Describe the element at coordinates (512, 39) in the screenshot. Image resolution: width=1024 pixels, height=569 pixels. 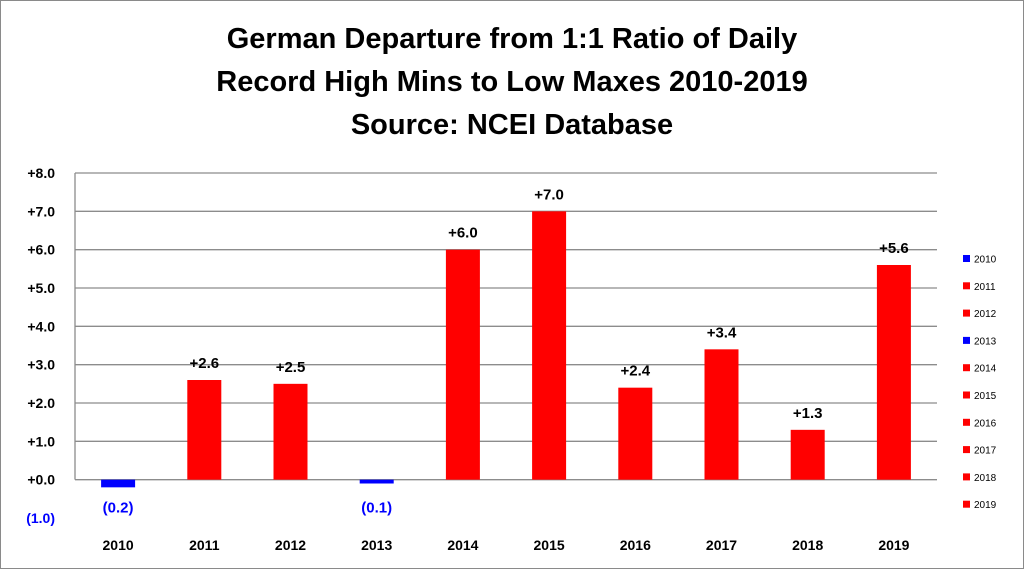
I see `chart-title-line-1: German Departure from 1:1 Ratio of Daily` at that location.